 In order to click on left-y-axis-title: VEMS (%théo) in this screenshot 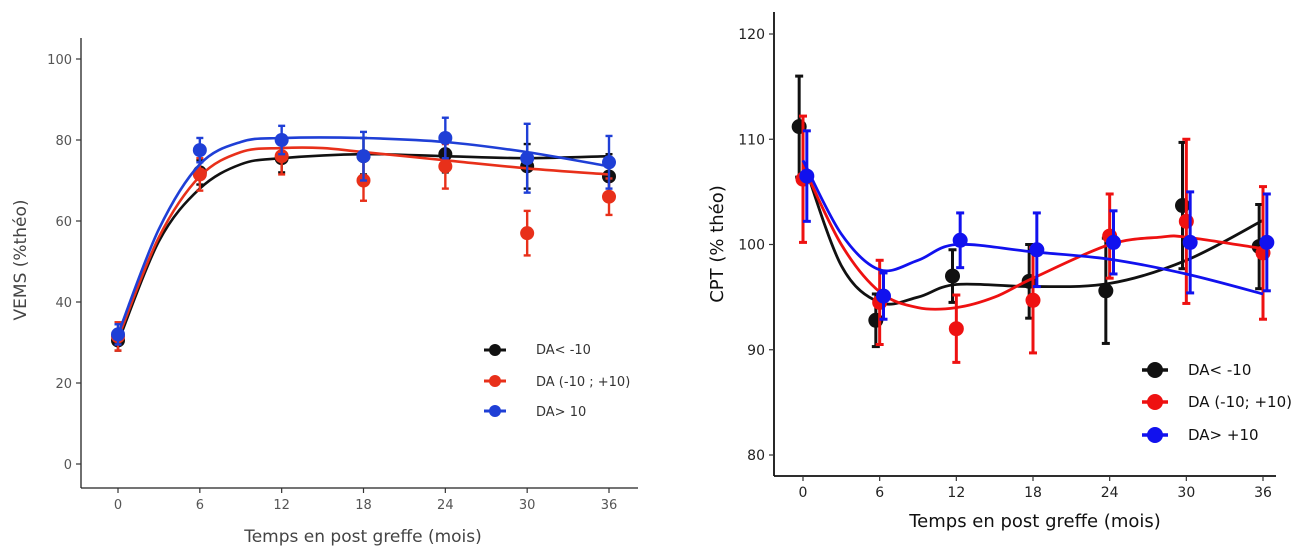, I will do `click(21, 260)`.